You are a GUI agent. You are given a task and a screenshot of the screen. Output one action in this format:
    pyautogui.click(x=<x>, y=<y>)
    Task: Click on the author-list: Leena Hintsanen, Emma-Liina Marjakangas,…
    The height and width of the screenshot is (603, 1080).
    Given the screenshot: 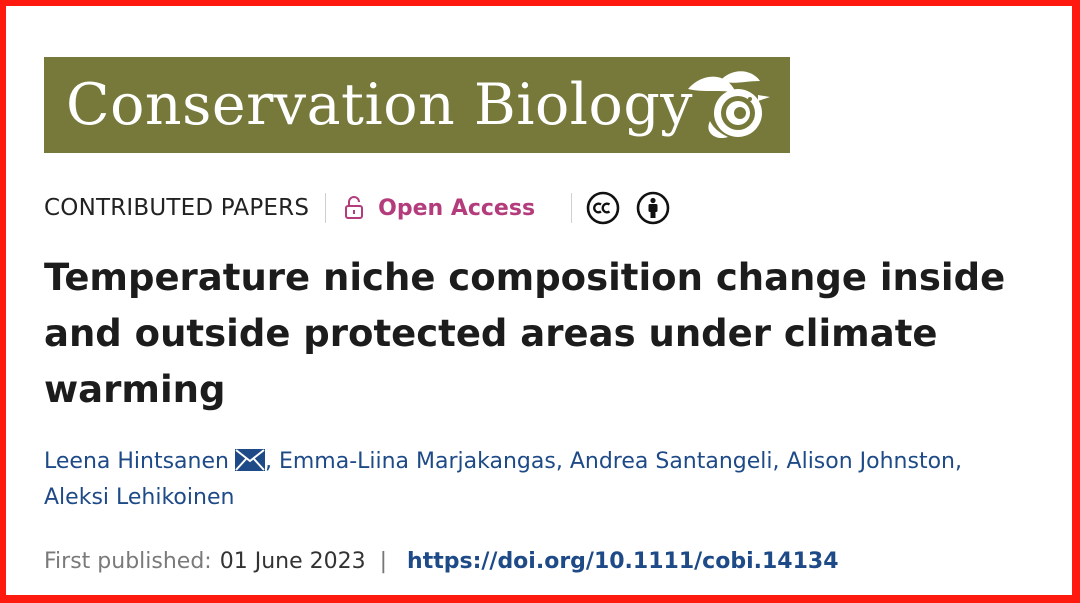 What is the action you would take?
    pyautogui.click(x=554, y=480)
    